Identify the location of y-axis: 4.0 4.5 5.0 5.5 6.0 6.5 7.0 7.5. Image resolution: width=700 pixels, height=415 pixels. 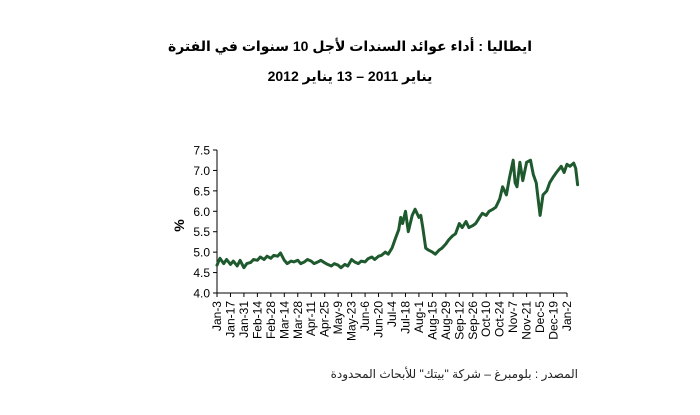
(205, 222).